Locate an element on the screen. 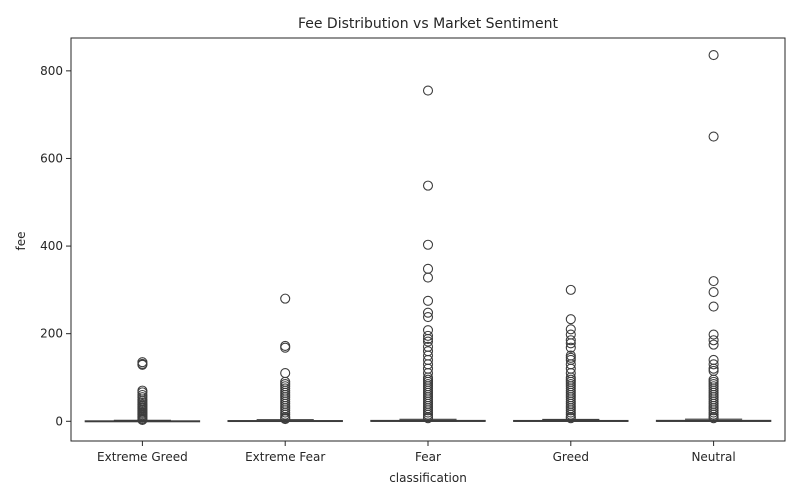 The width and height of the screenshot is (800, 500). y-tick-label: 800 is located at coordinates (51, 71).